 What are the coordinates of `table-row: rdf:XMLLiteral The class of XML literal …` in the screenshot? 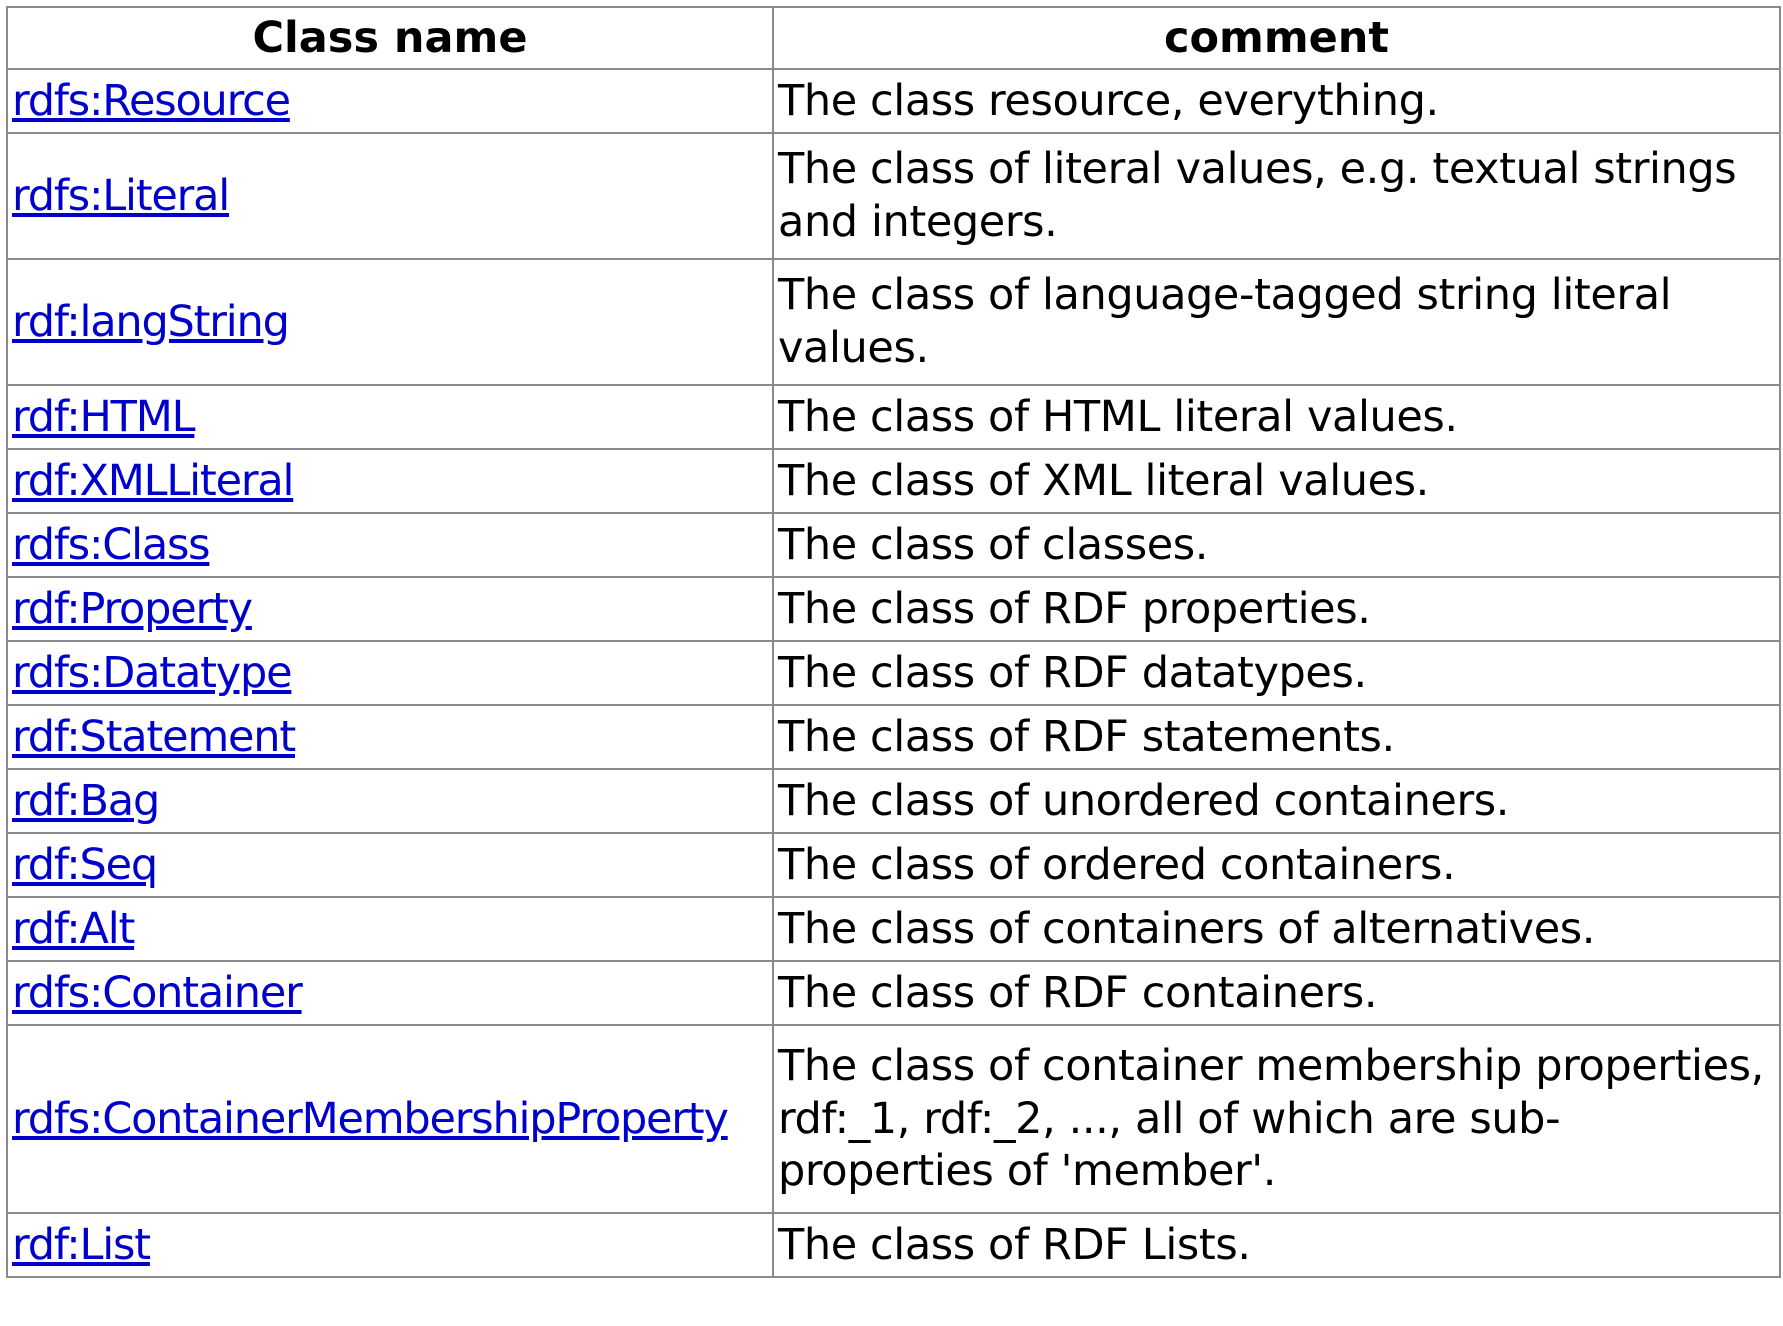 It's located at (893, 481).